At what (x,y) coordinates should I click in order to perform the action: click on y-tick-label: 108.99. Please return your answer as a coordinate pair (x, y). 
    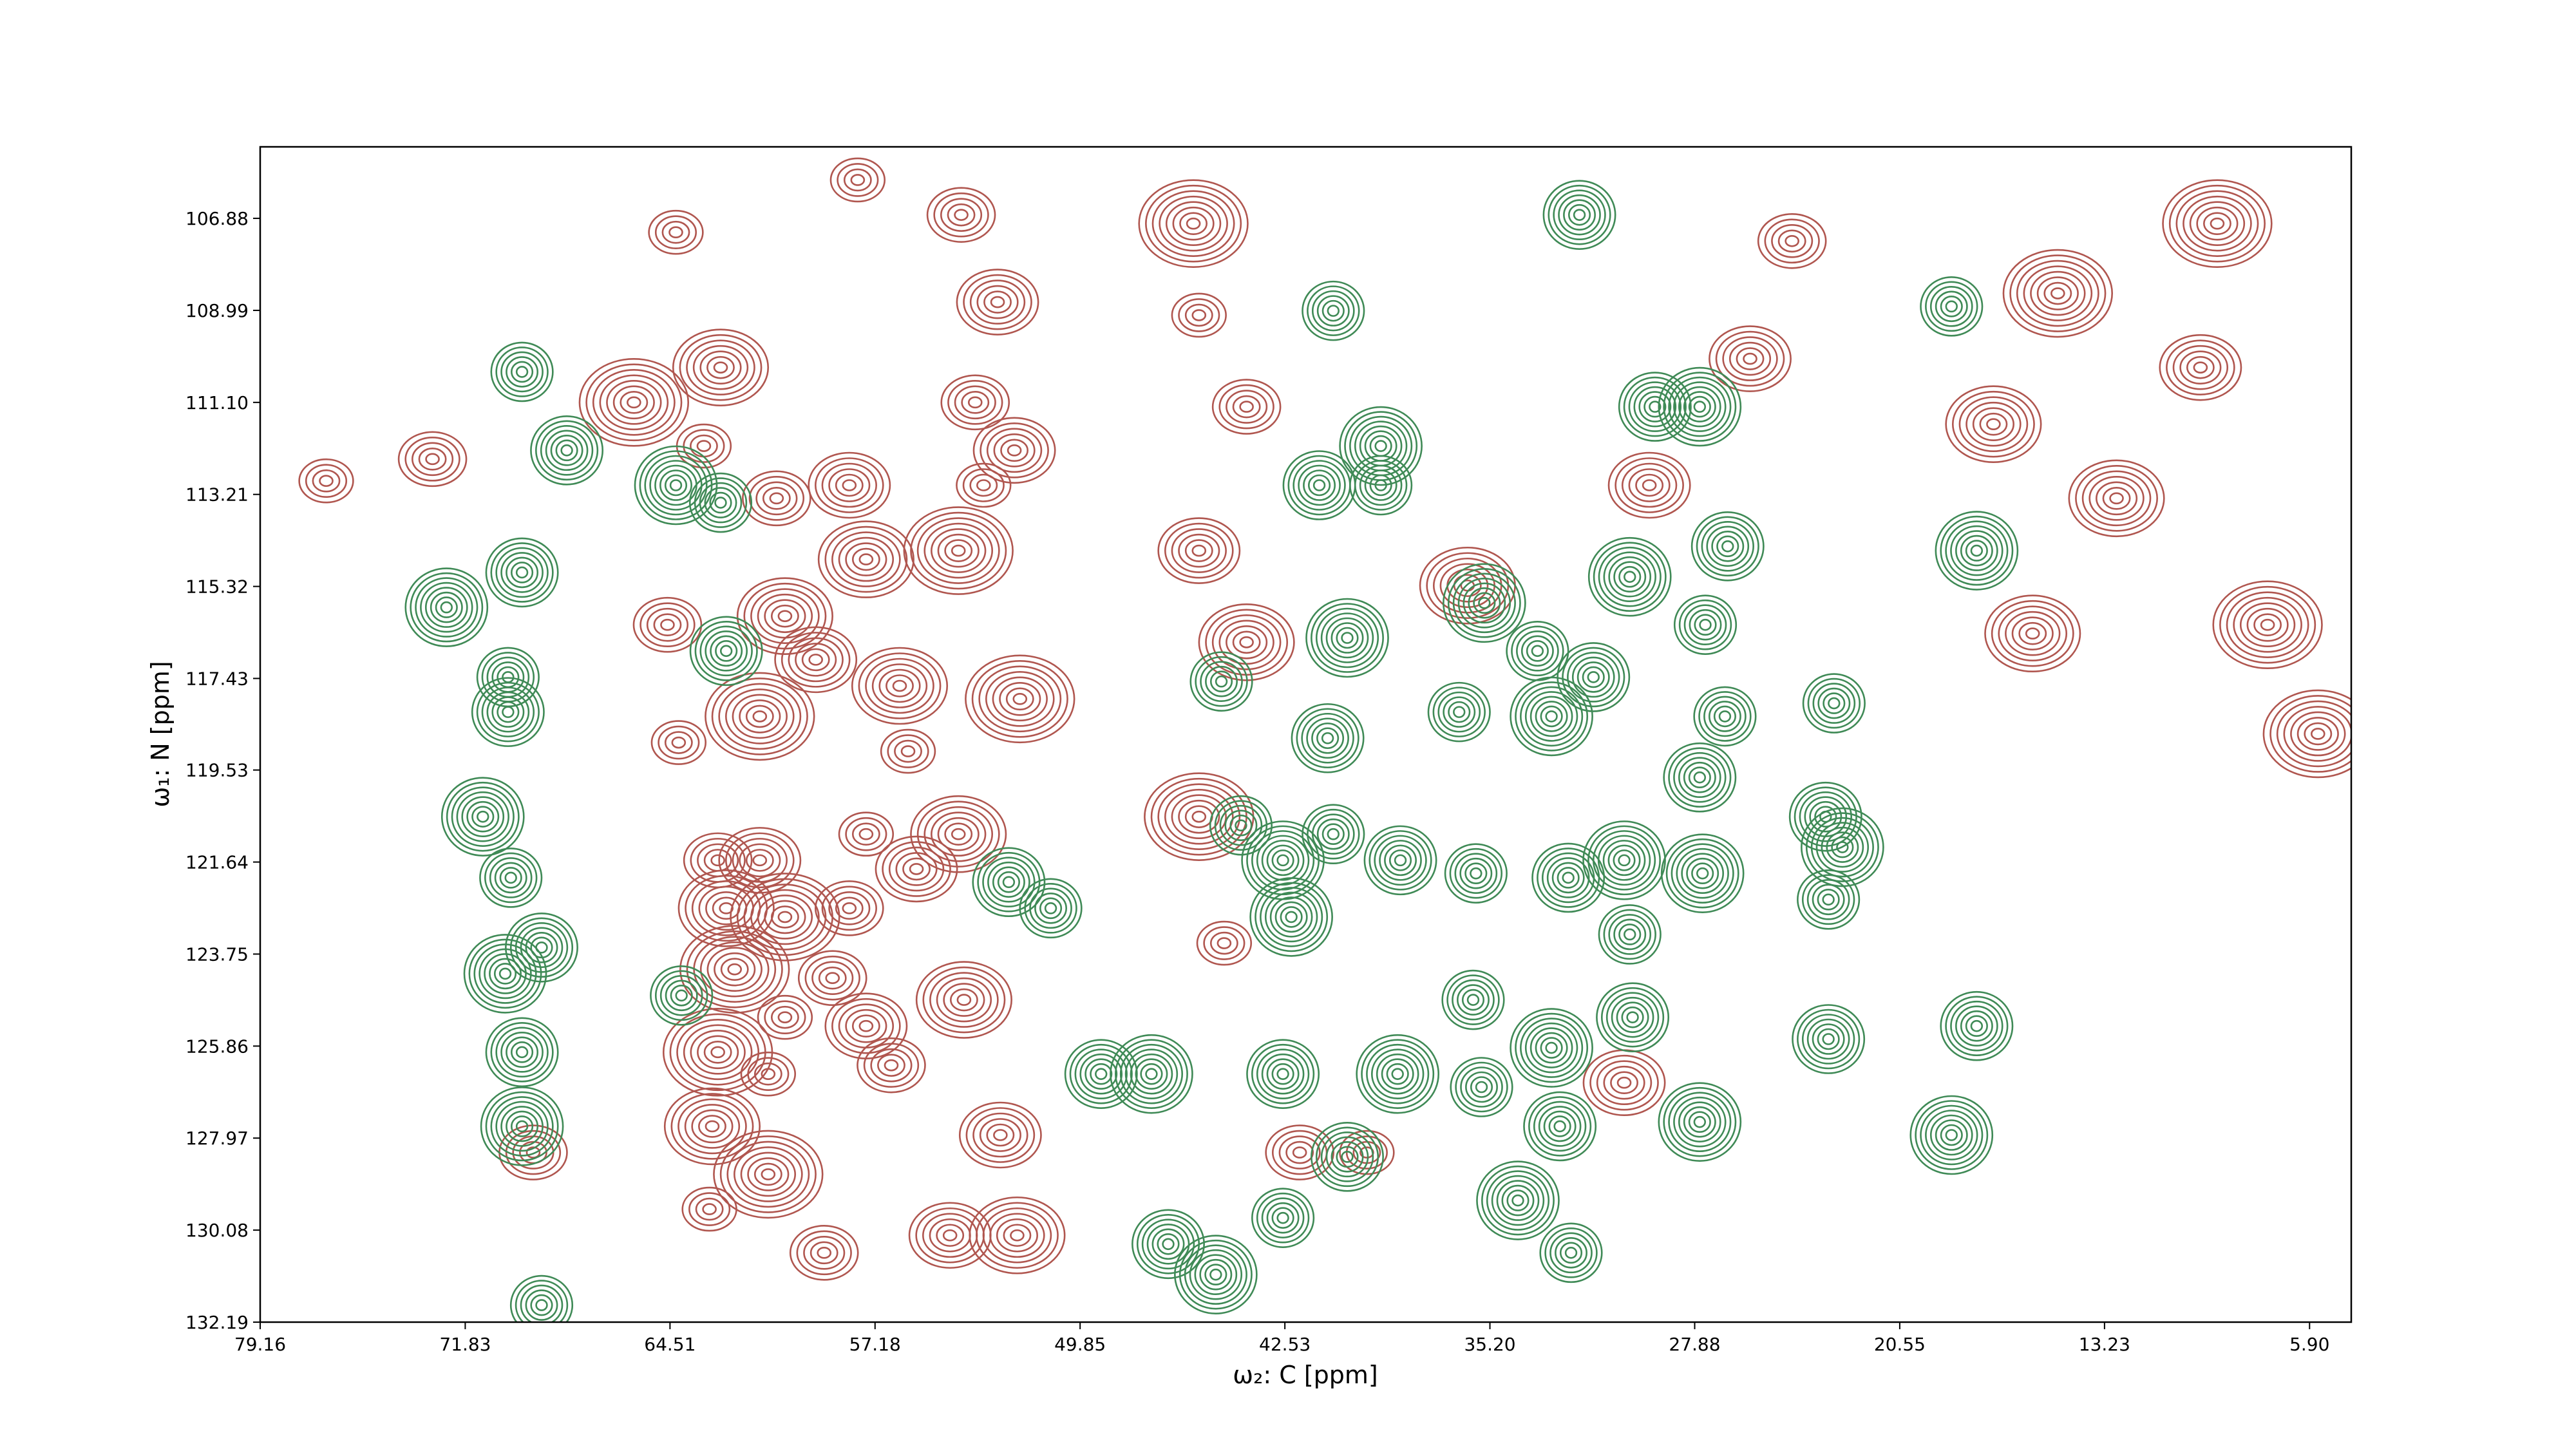
    Looking at the image, I should click on (217, 310).